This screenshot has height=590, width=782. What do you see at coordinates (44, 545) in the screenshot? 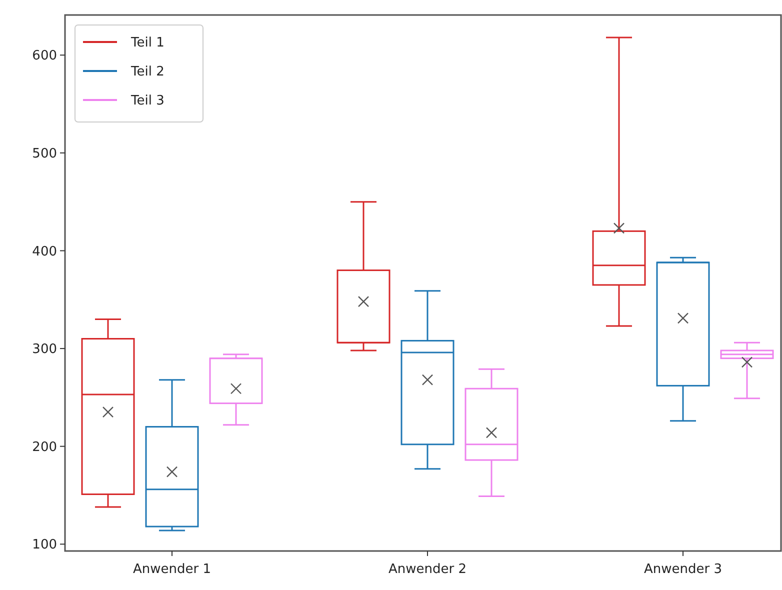
I see `y-tick-label: 100` at bounding box center [44, 545].